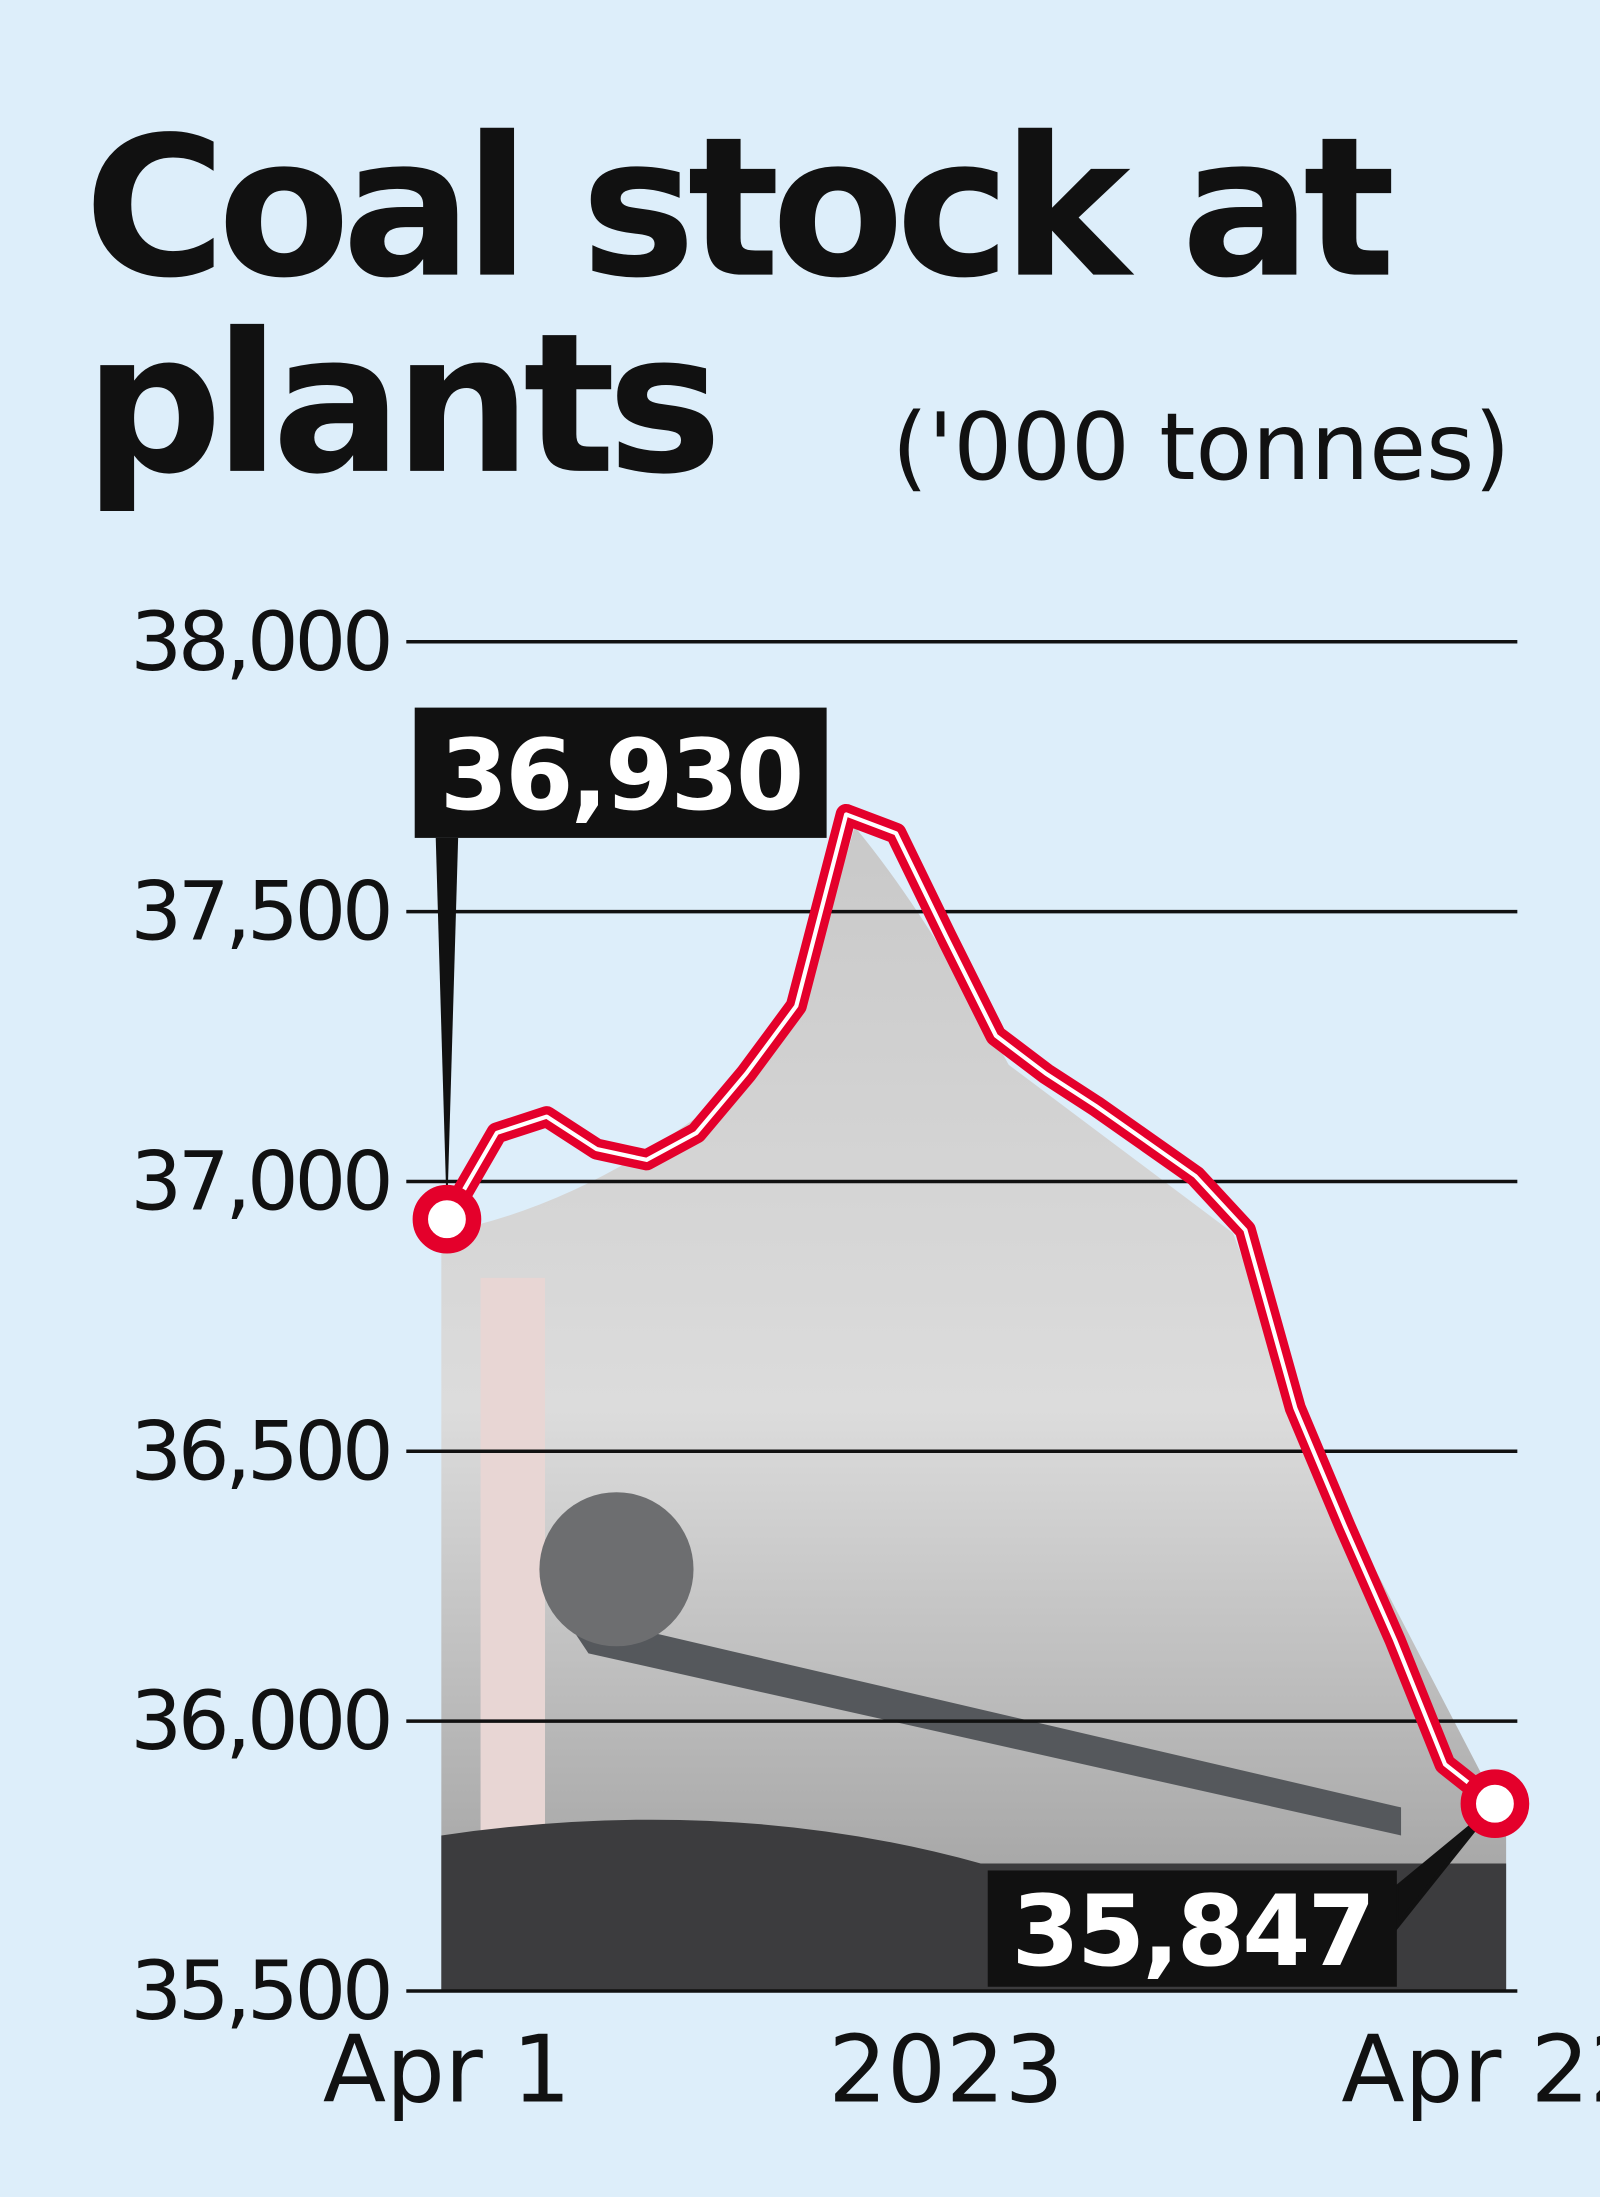 This screenshot has height=2197, width=1600. What do you see at coordinates (447, 1028) in the screenshot?
I see `callout-pointer` at bounding box center [447, 1028].